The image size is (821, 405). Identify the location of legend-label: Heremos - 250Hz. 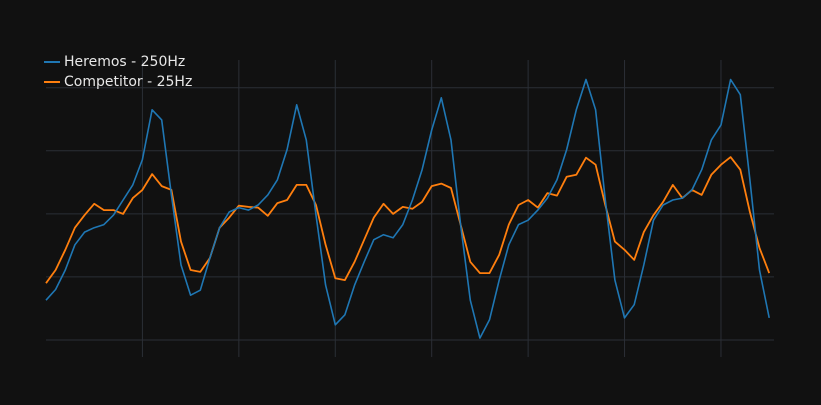
(124, 62).